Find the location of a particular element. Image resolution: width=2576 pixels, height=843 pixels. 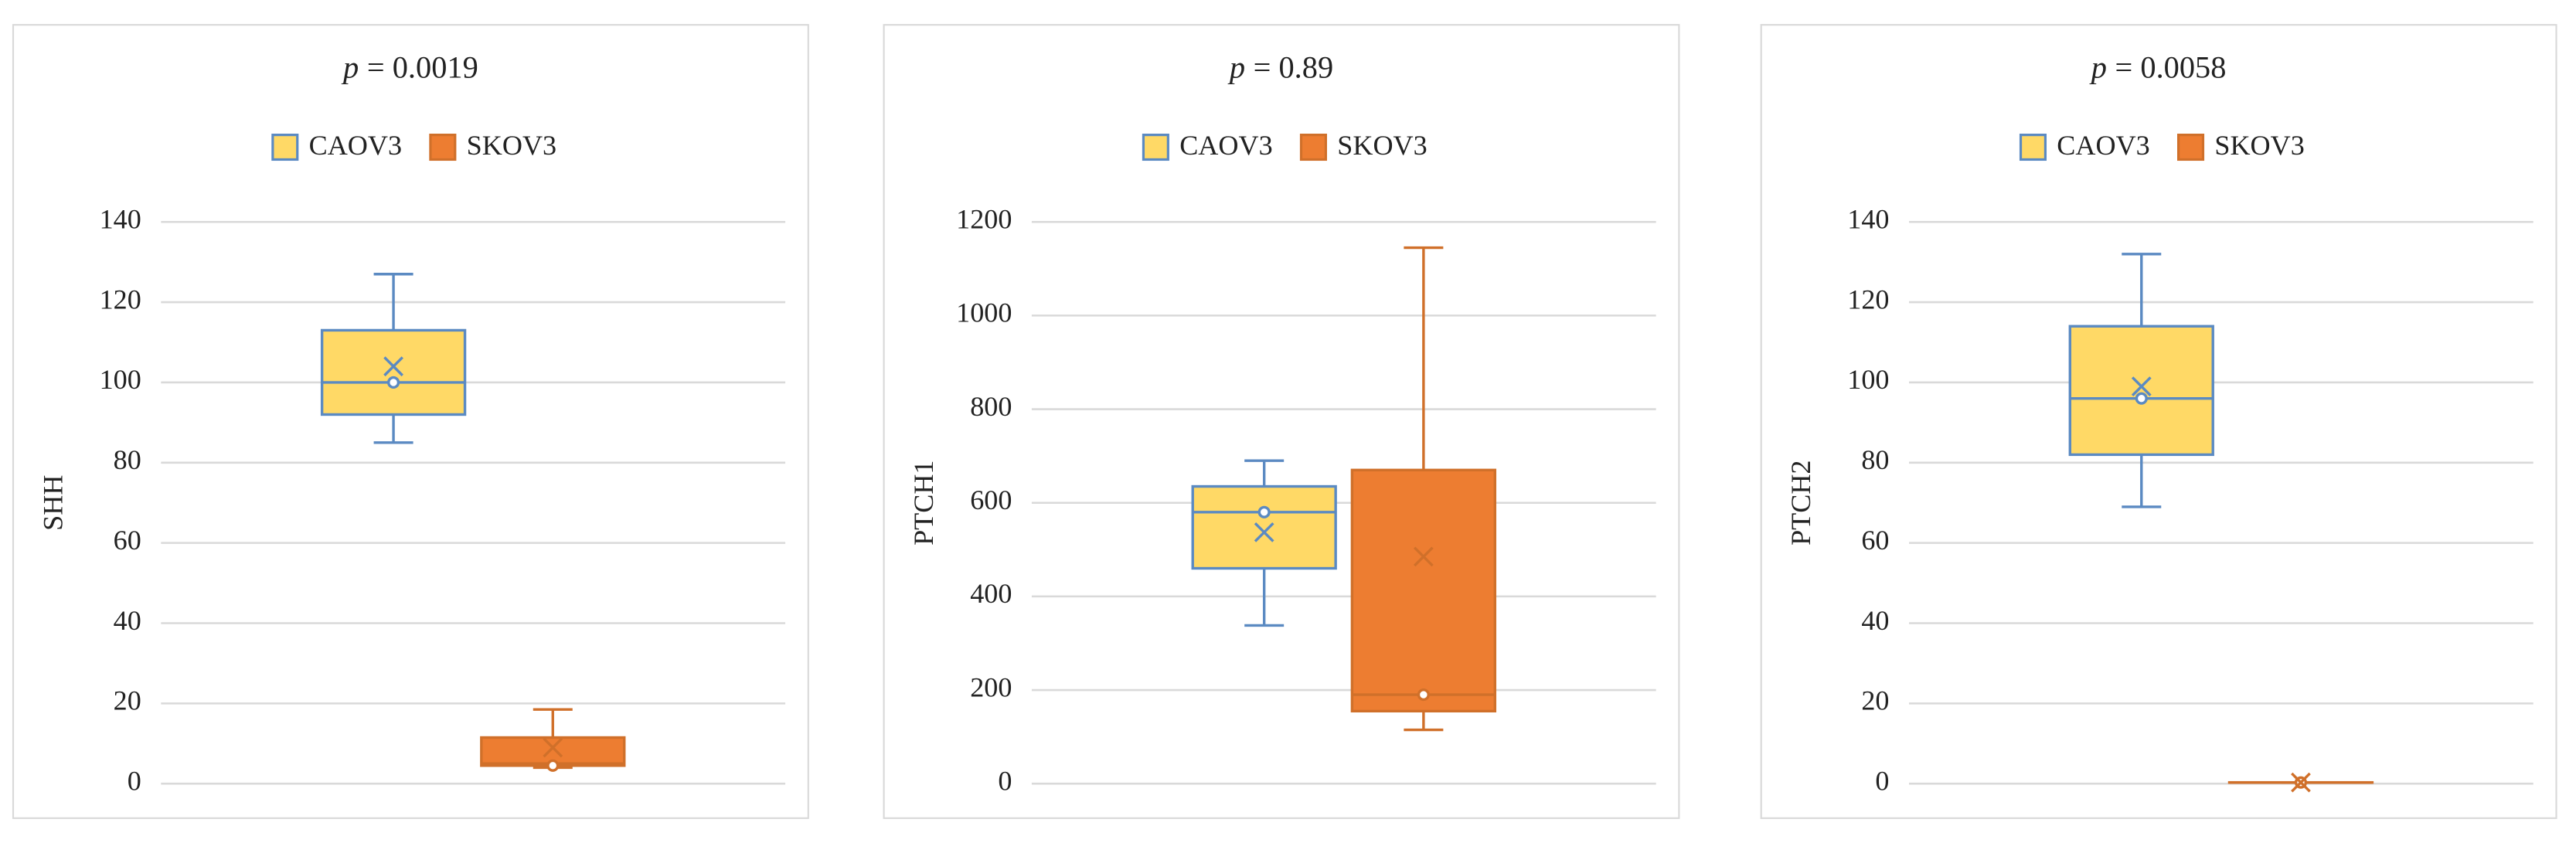

y-tick-label: 200 is located at coordinates (991, 686).